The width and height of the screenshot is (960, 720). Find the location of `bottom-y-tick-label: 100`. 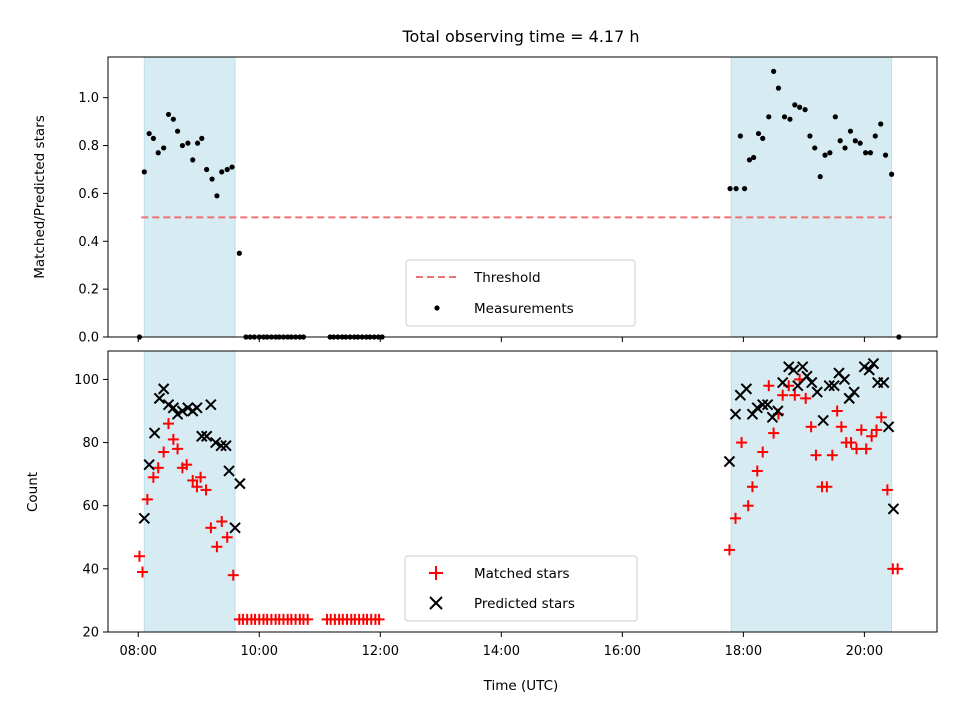

bottom-y-tick-label: 100 is located at coordinates (86, 380).